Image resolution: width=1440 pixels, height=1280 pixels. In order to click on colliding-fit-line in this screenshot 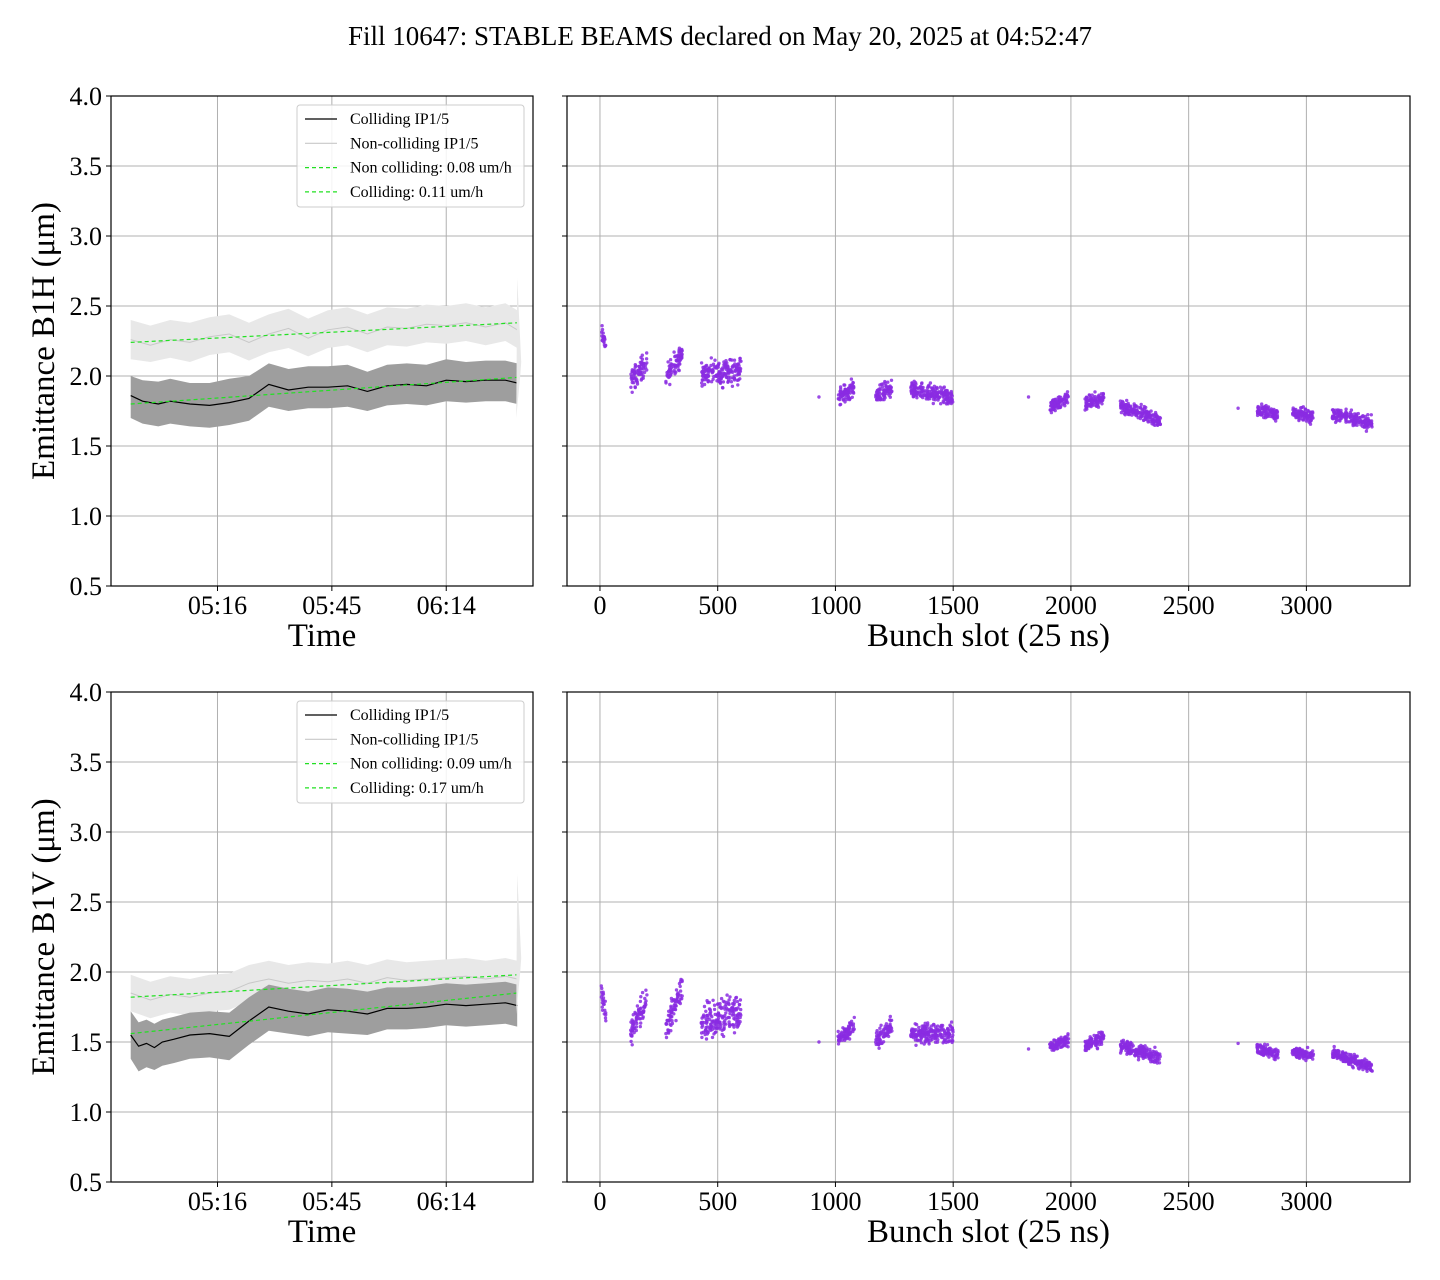, I will do `click(324, 1013)`.